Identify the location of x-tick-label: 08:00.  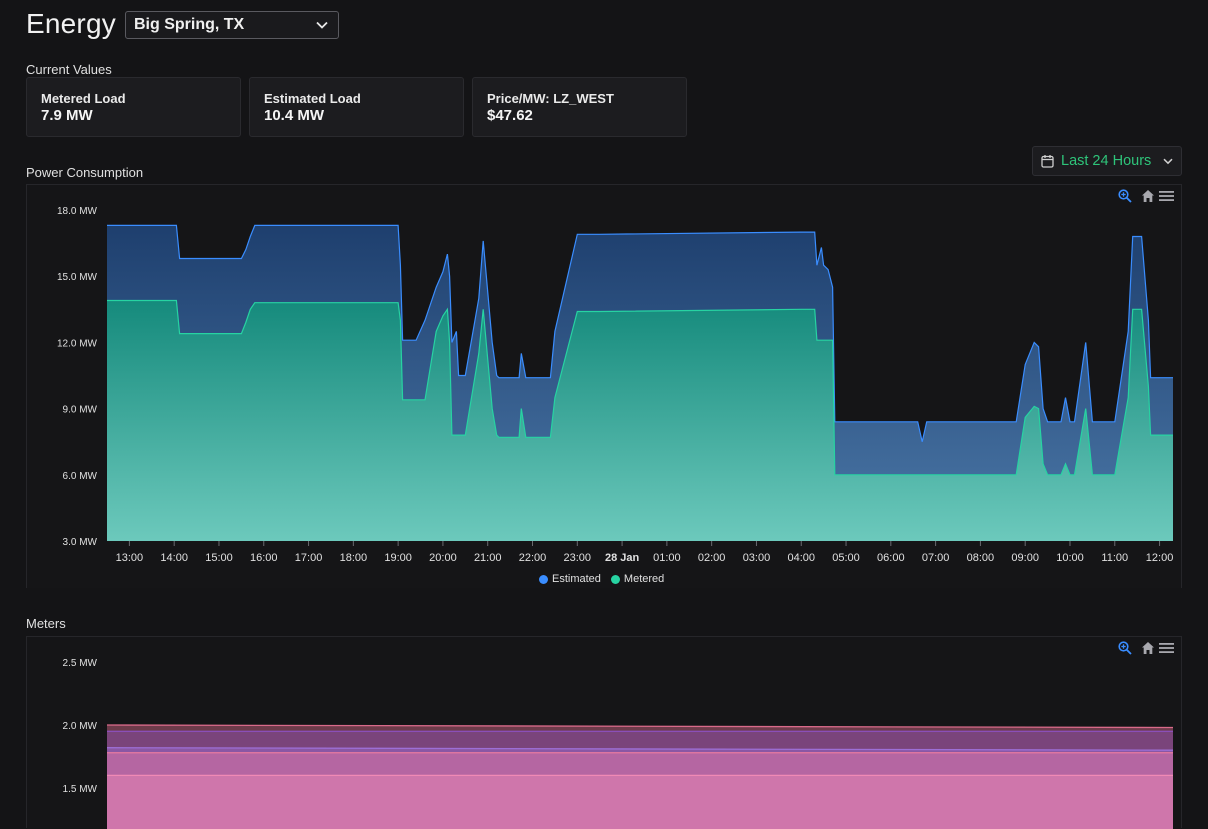
(981, 558).